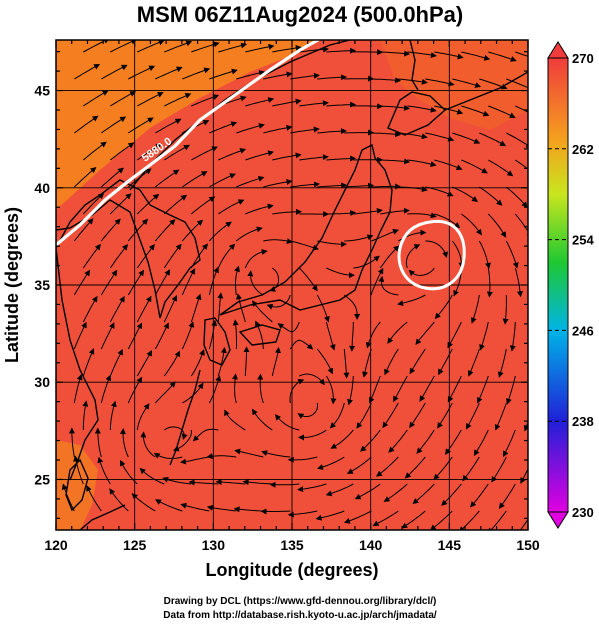 The height and width of the screenshot is (630, 599). Describe the element at coordinates (12, 285) in the screenshot. I see `y-axis-label: Latitude (degrees)` at that location.